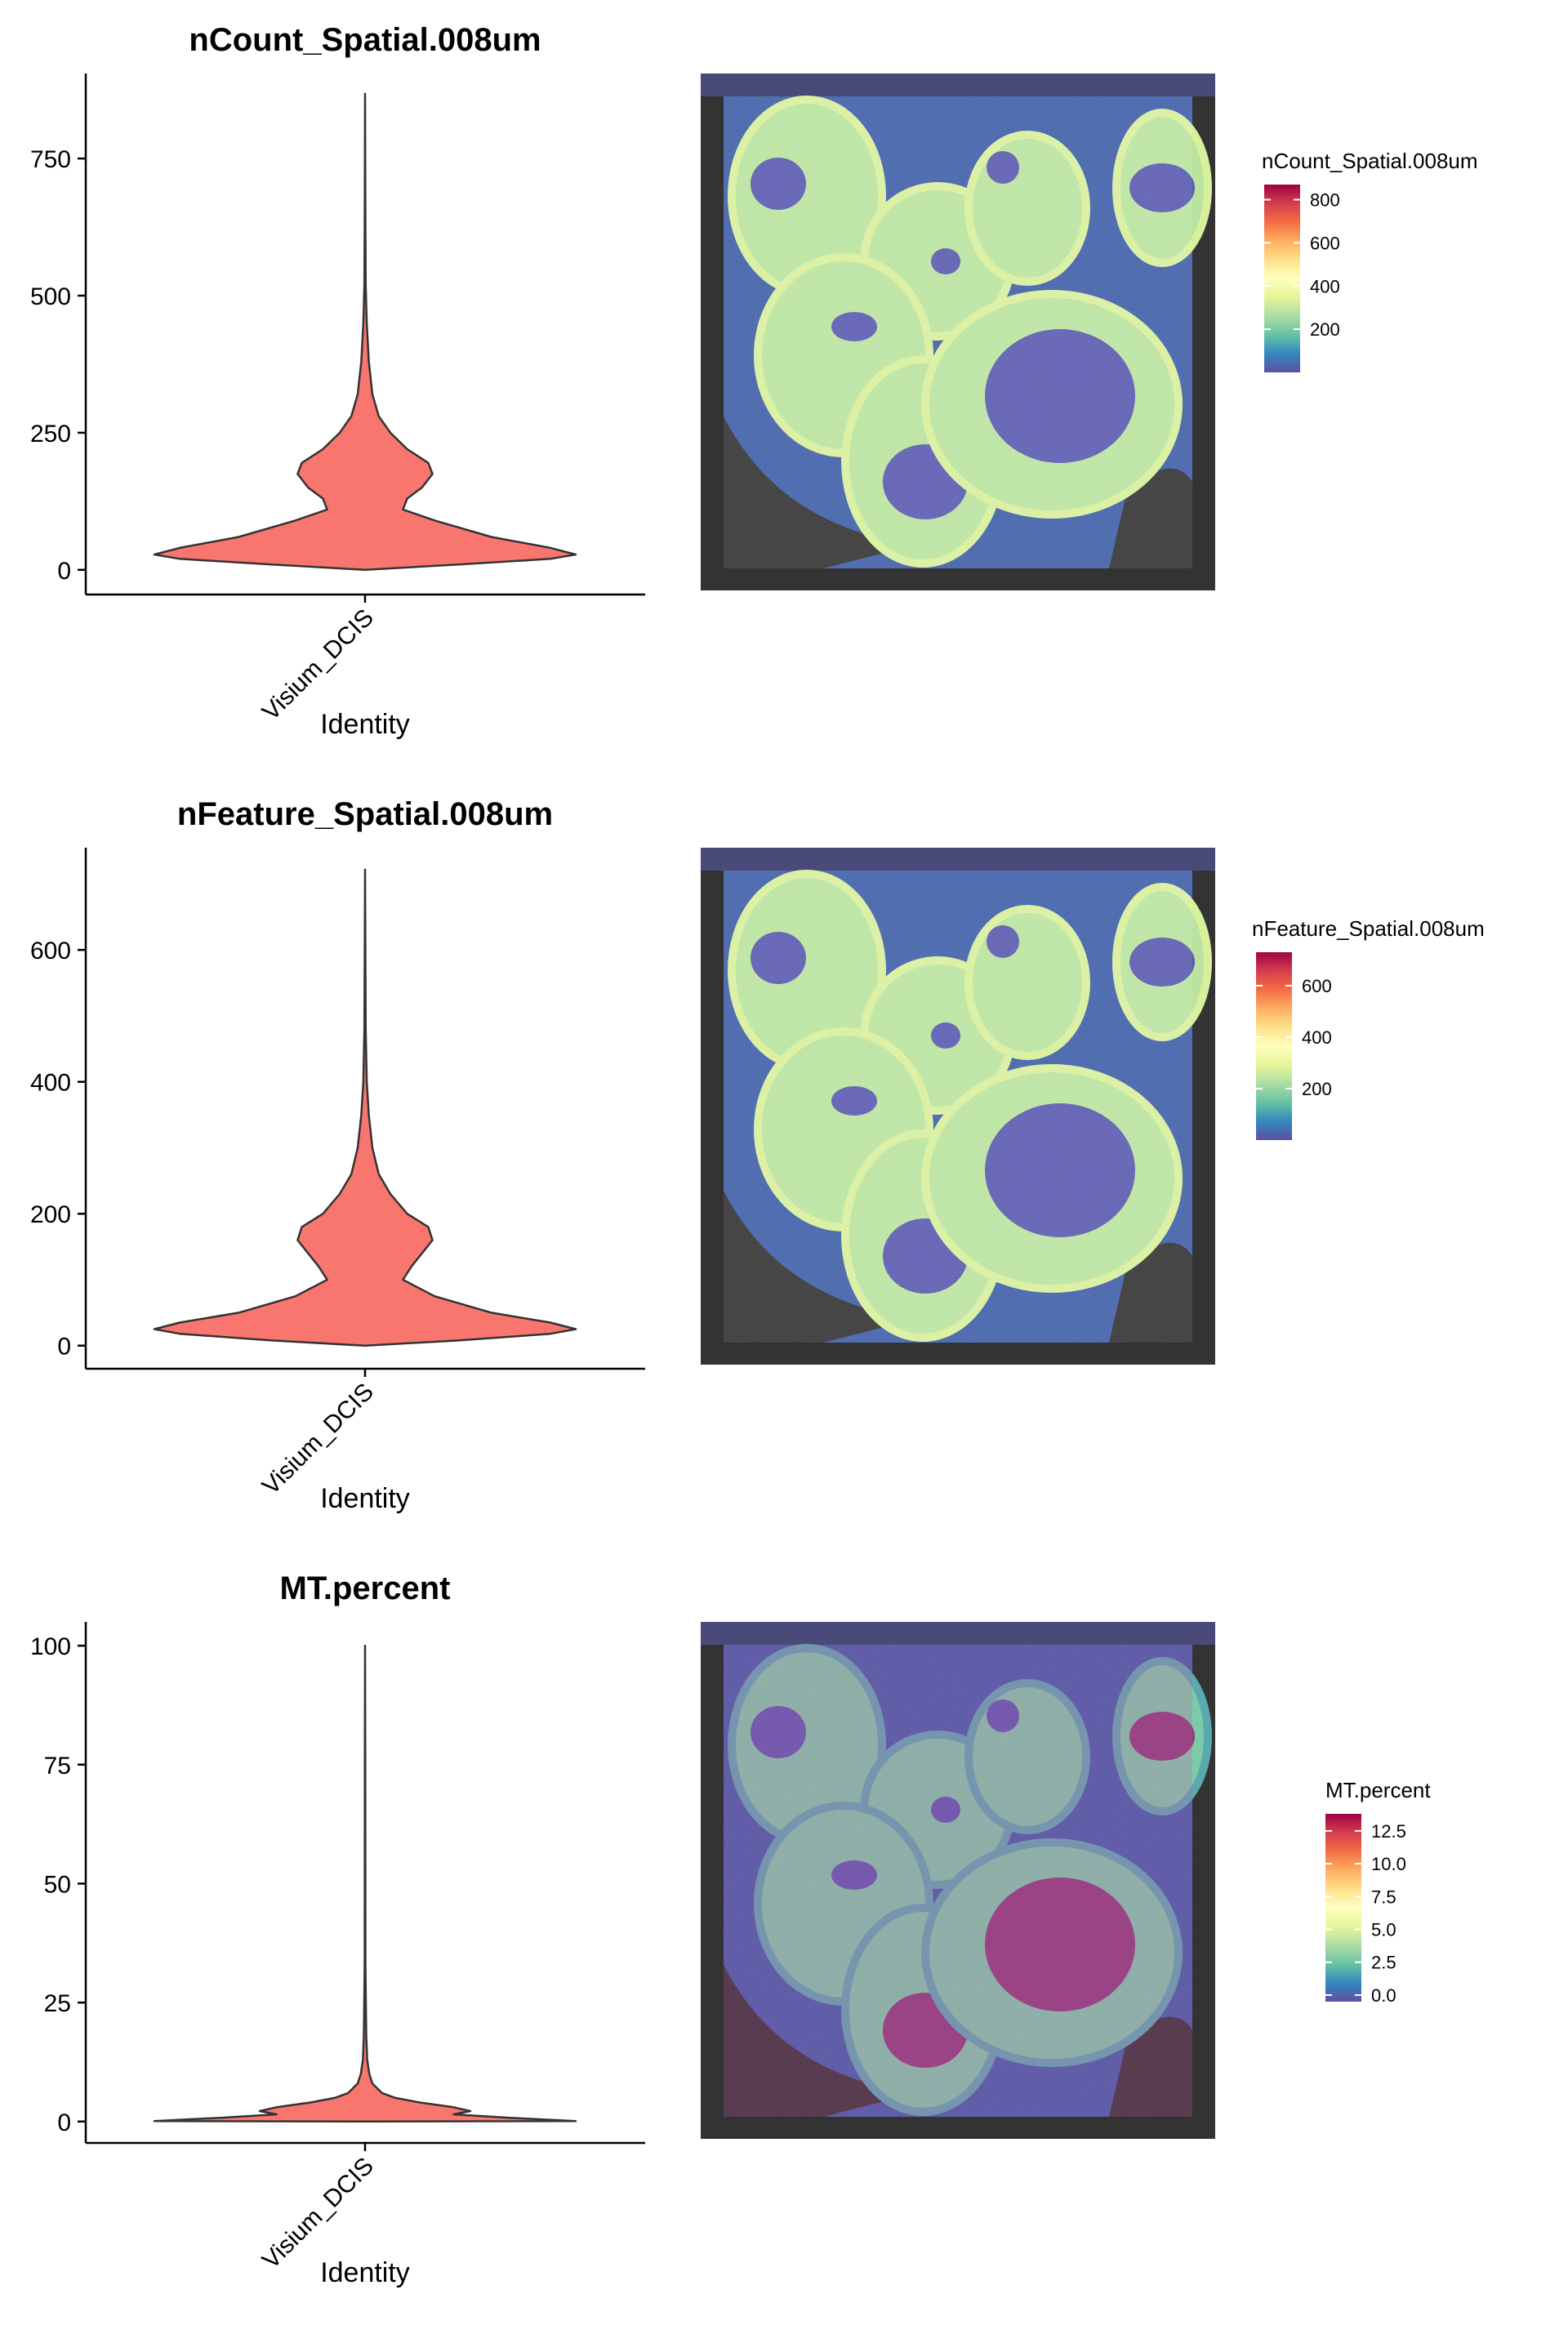 This screenshot has height=2352, width=1568. Describe the element at coordinates (1383, 1995) in the screenshot. I see `legend-tick-label: 0.0` at that location.